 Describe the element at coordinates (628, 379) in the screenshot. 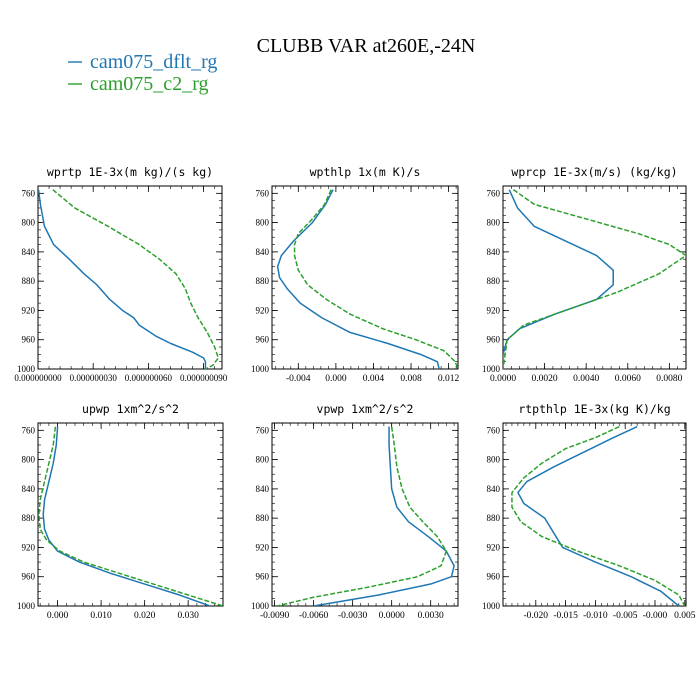

I see `x-tick-label: 0.0060` at that location.